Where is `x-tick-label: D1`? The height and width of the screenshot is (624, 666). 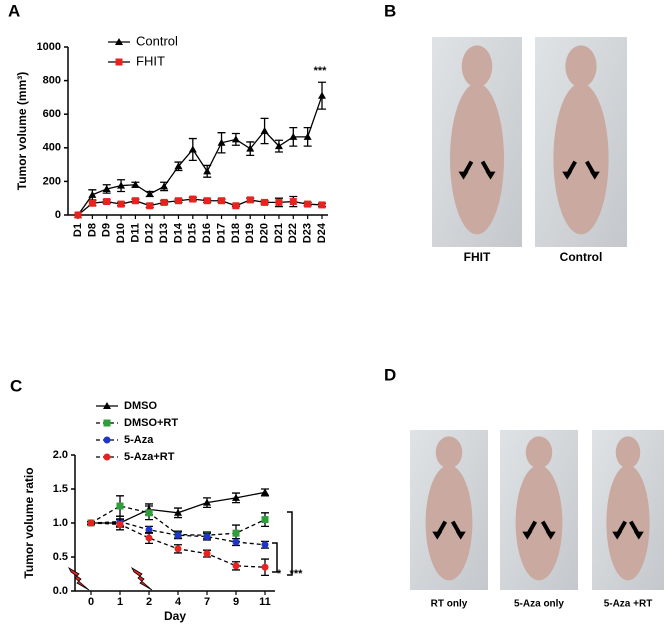 x-tick-label: D1 is located at coordinates (78, 230).